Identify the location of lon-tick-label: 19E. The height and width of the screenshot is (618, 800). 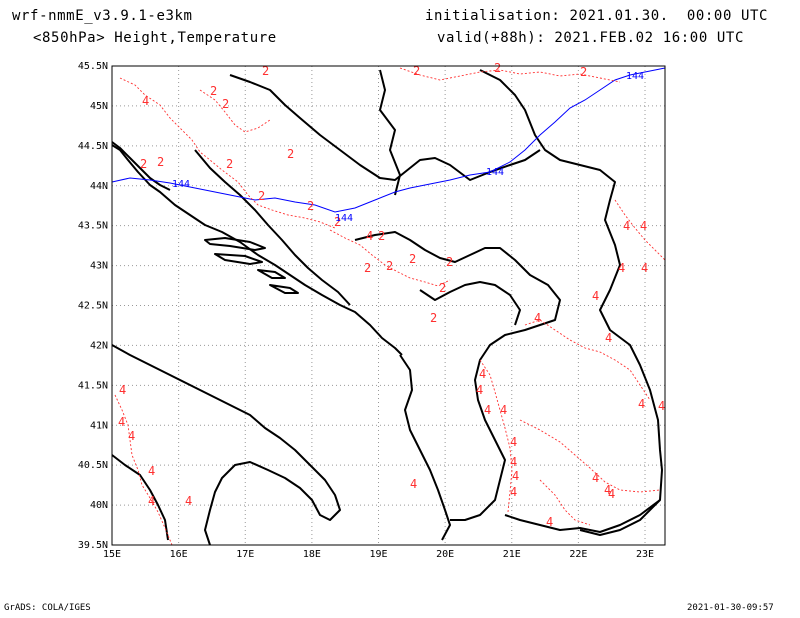
(378, 554).